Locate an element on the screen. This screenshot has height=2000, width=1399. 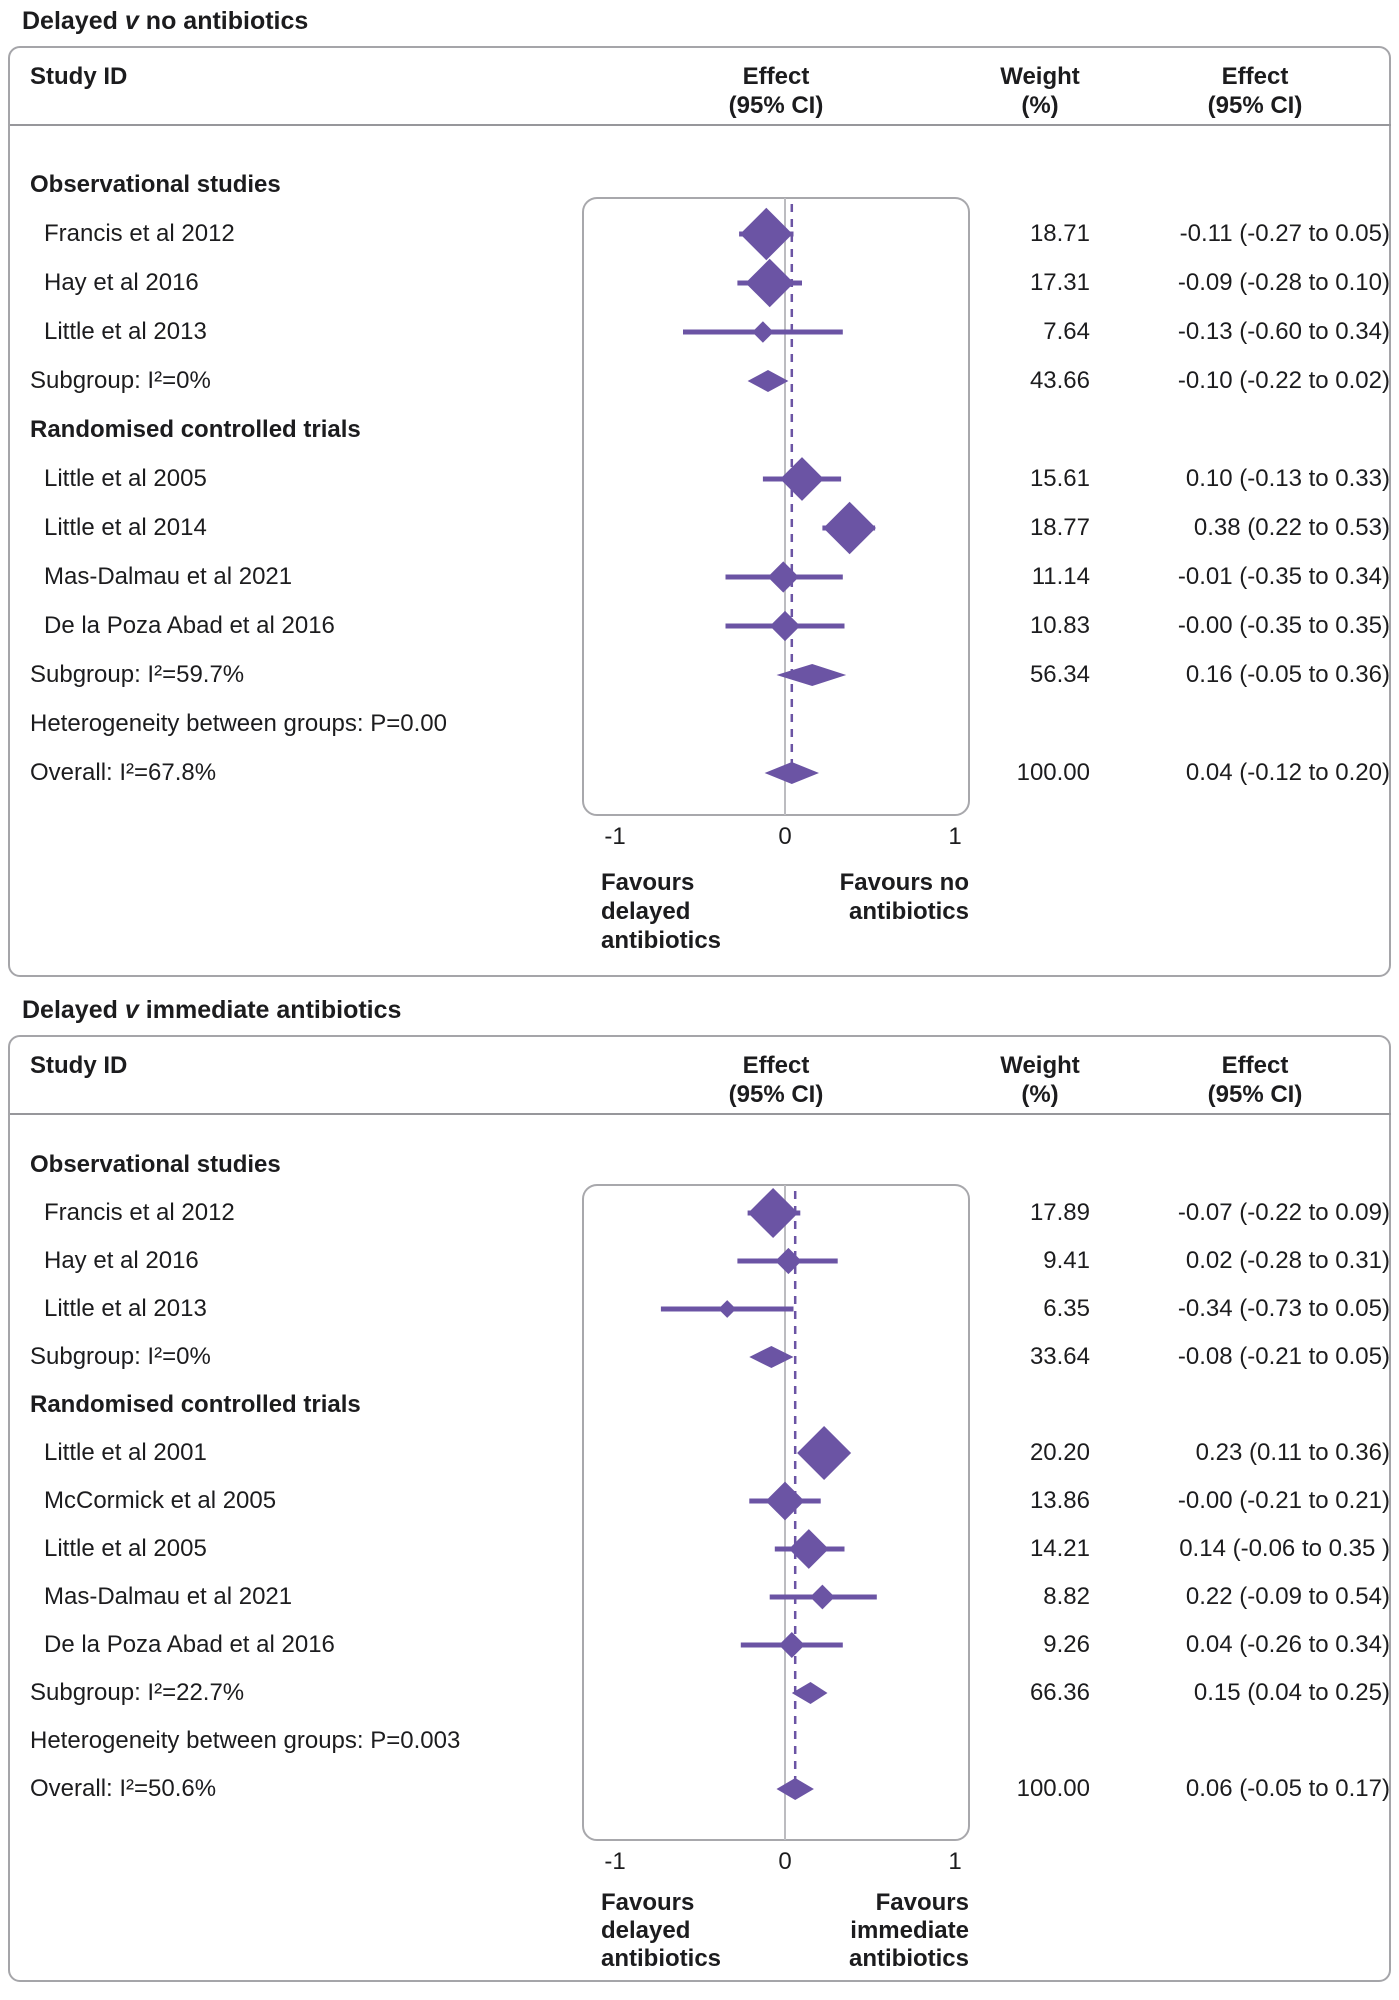
row-effect-ci: 0.10 (-0.13 to 0.33) is located at coordinates (1287, 478).